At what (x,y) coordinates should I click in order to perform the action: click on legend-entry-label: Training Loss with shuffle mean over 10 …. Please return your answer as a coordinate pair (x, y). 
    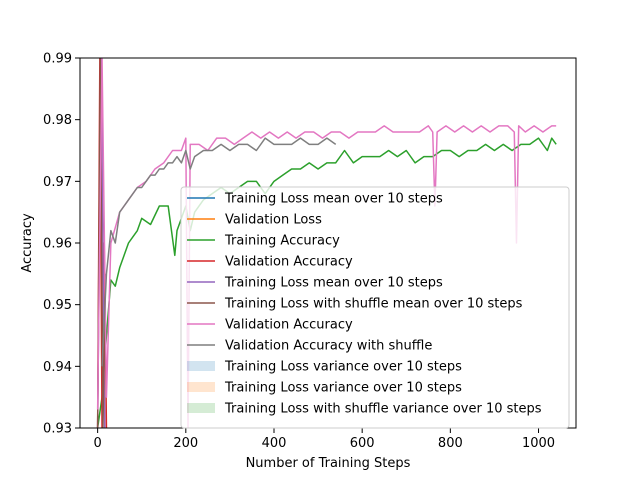
    Looking at the image, I should click on (373, 304).